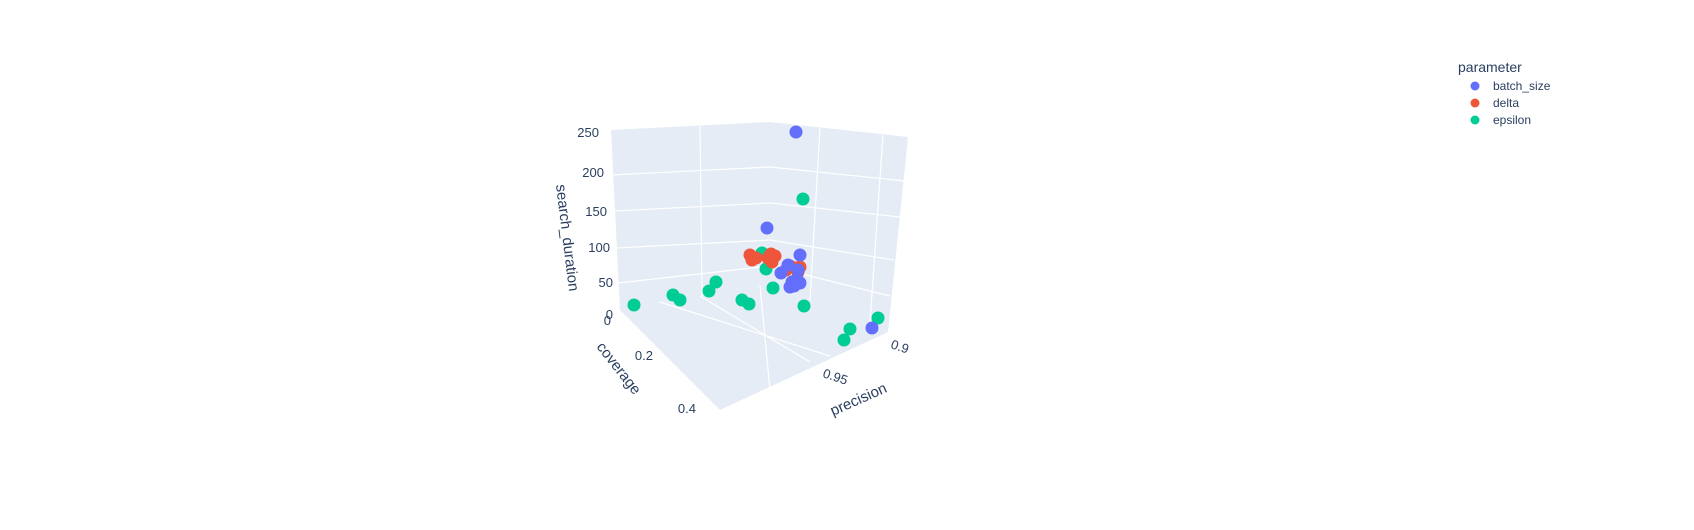 This screenshot has height=530, width=1694. I want to click on z-tick-50: 50, so click(606, 282).